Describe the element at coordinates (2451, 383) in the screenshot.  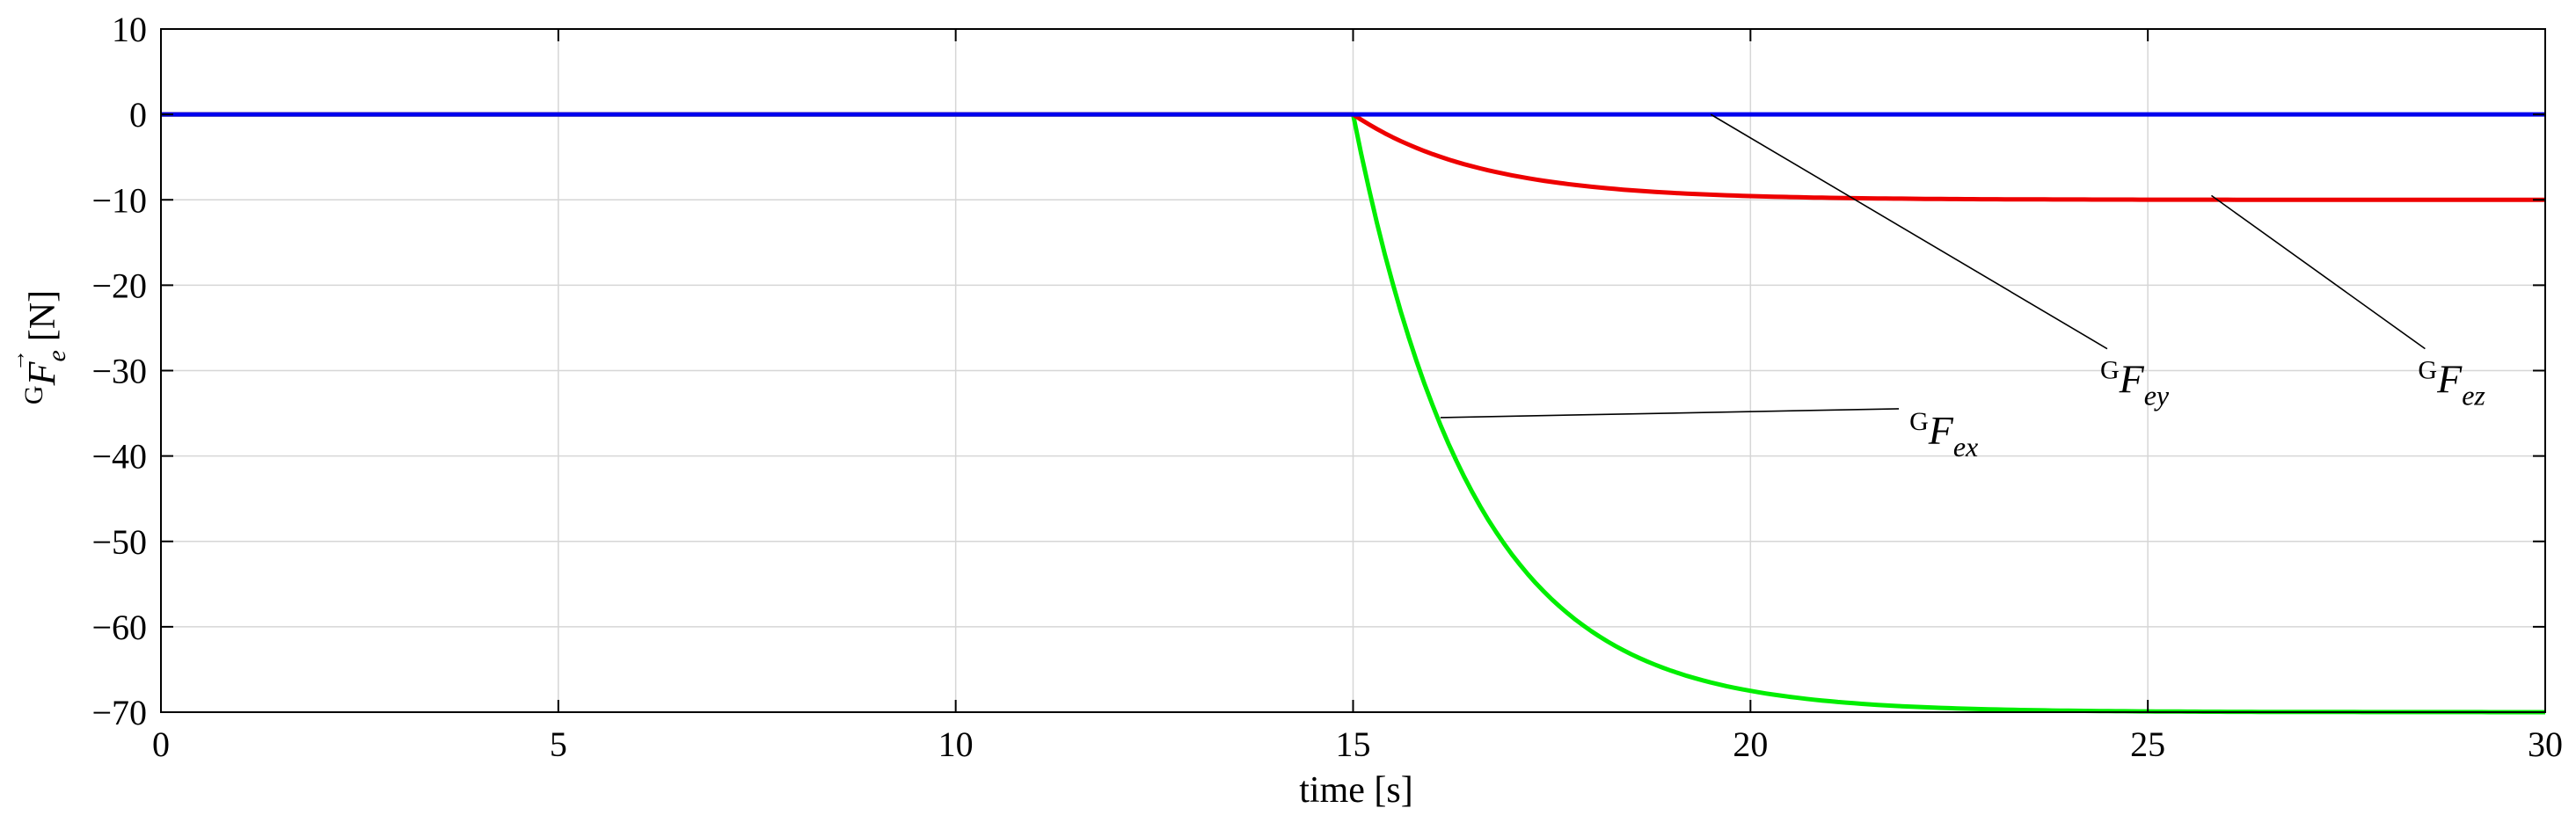
I see `annotation-label-z: GFez` at that location.